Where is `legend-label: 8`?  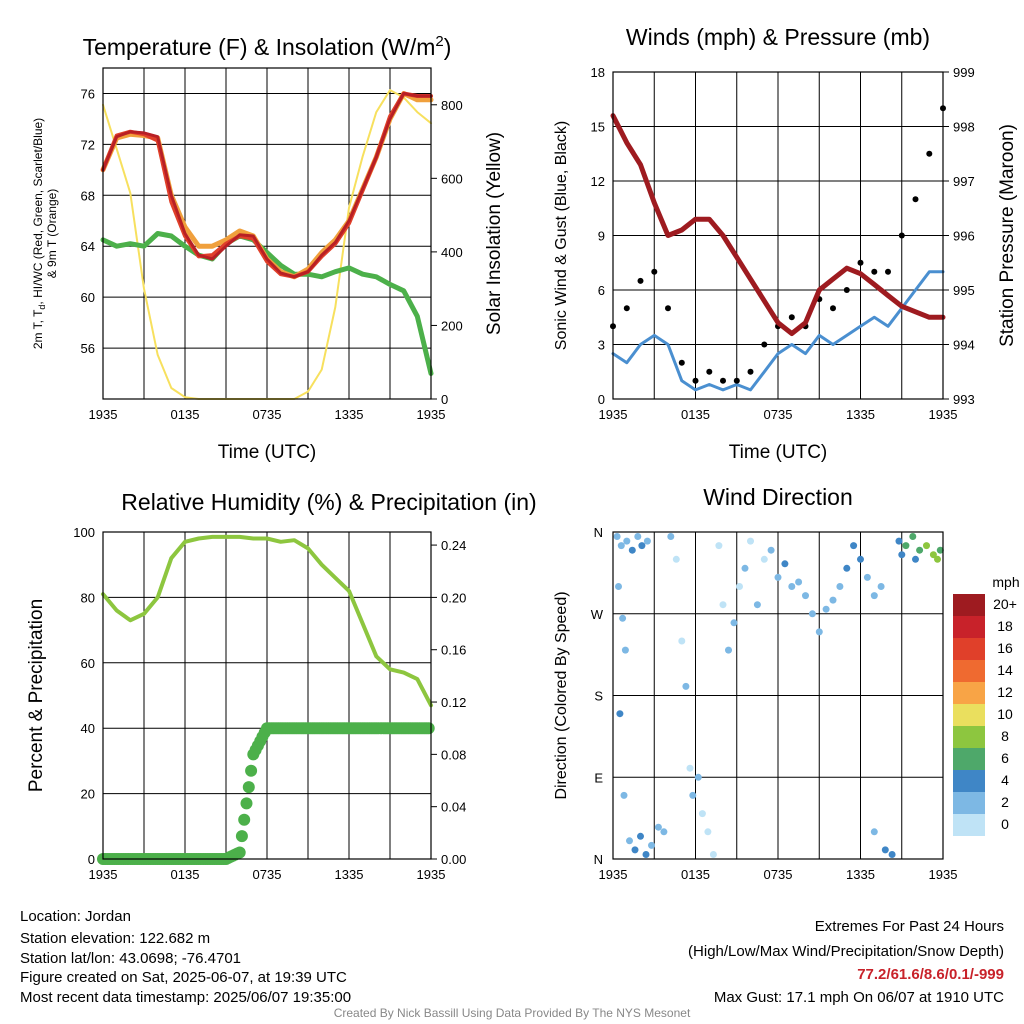 legend-label: 8 is located at coordinates (1005, 736).